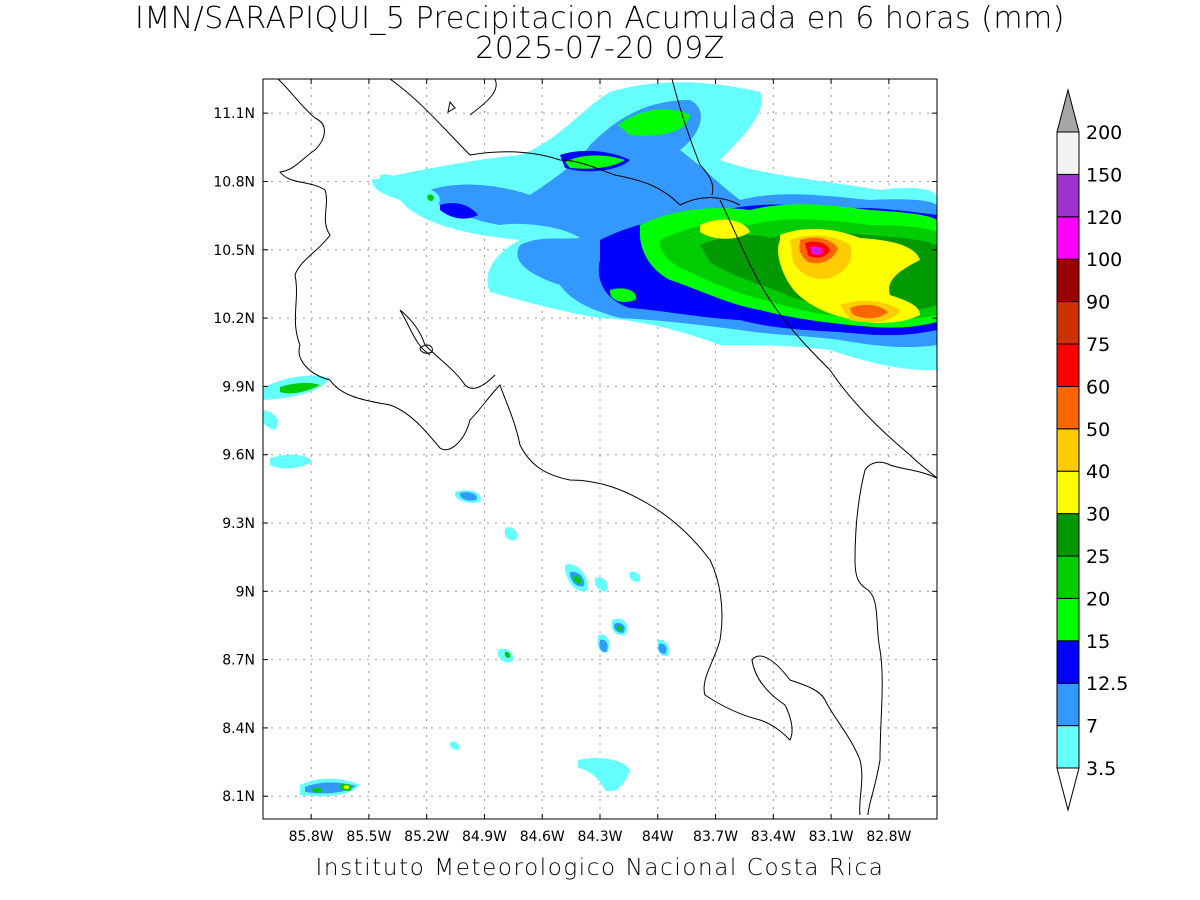  What do you see at coordinates (1101, 769) in the screenshot?
I see `legend-level-label: 3.5` at bounding box center [1101, 769].